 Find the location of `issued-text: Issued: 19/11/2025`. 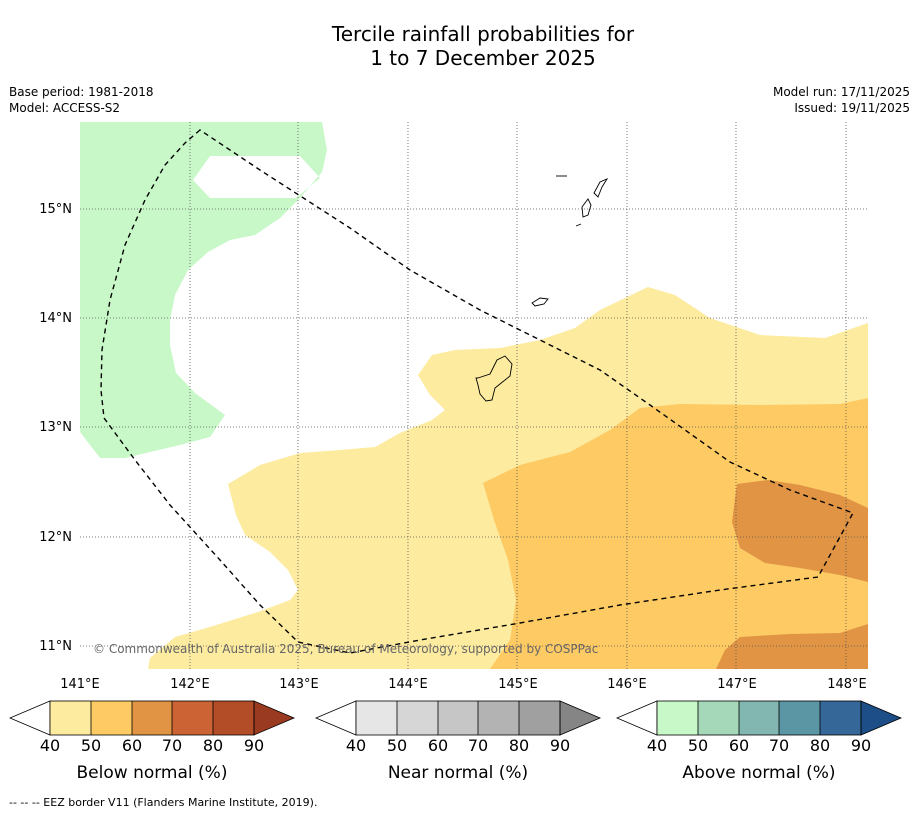

issued-text: Issued: 19/11/2025 is located at coordinates (852, 108).